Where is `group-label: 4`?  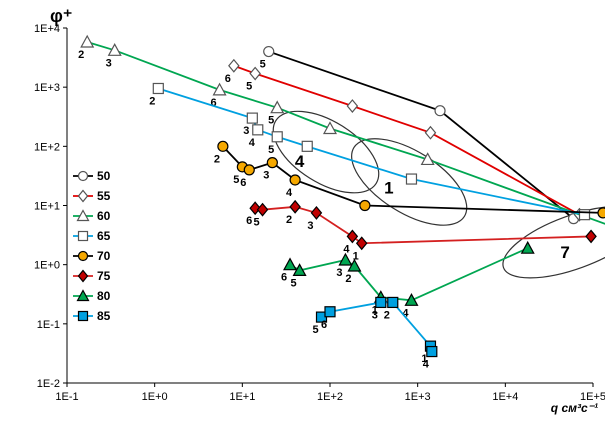
group-label: 4 is located at coordinates (300, 161).